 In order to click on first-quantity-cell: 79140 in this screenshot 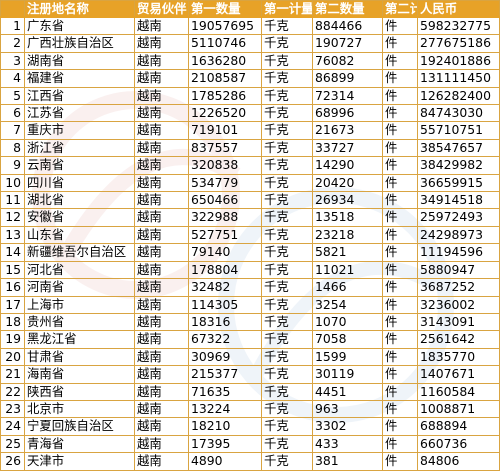, I will do `click(225, 252)`.